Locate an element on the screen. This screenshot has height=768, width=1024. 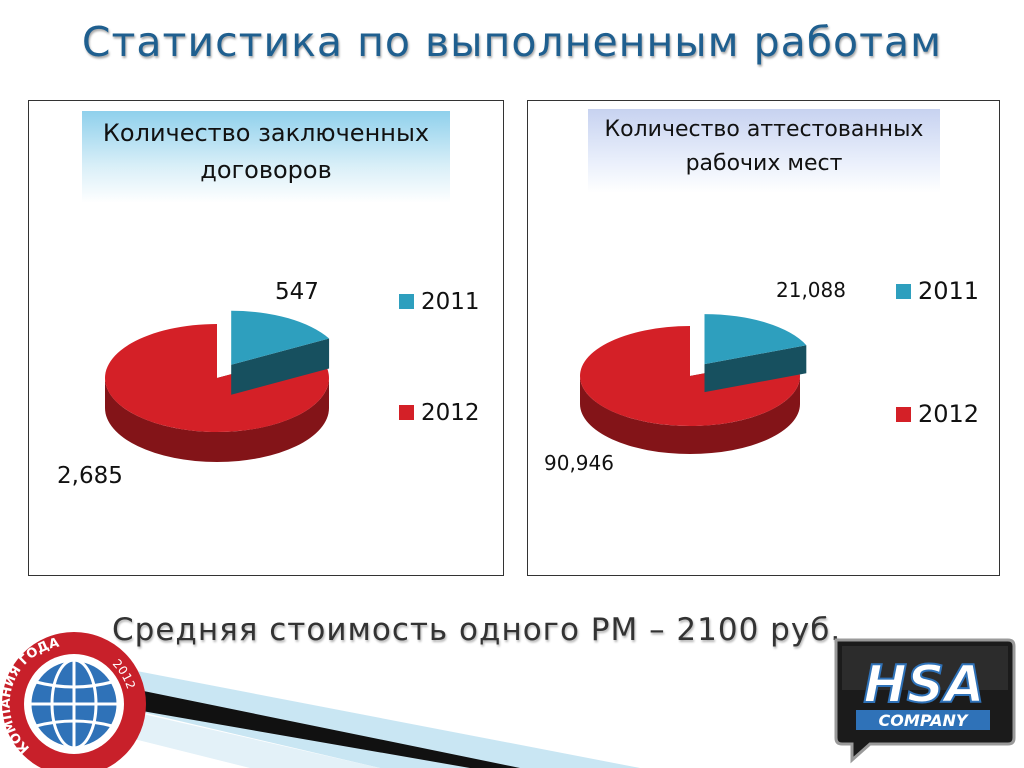
pie-chart-workplaces: 21,088 90,946 2011 2012 is located at coordinates (761, 376).